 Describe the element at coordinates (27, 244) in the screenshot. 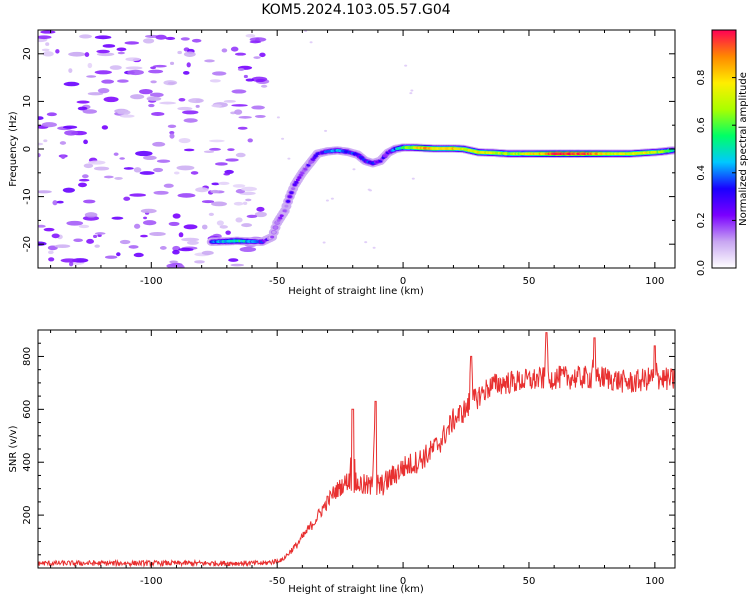

I see `spectrogram-y-tick-label-0: -20` at that location.